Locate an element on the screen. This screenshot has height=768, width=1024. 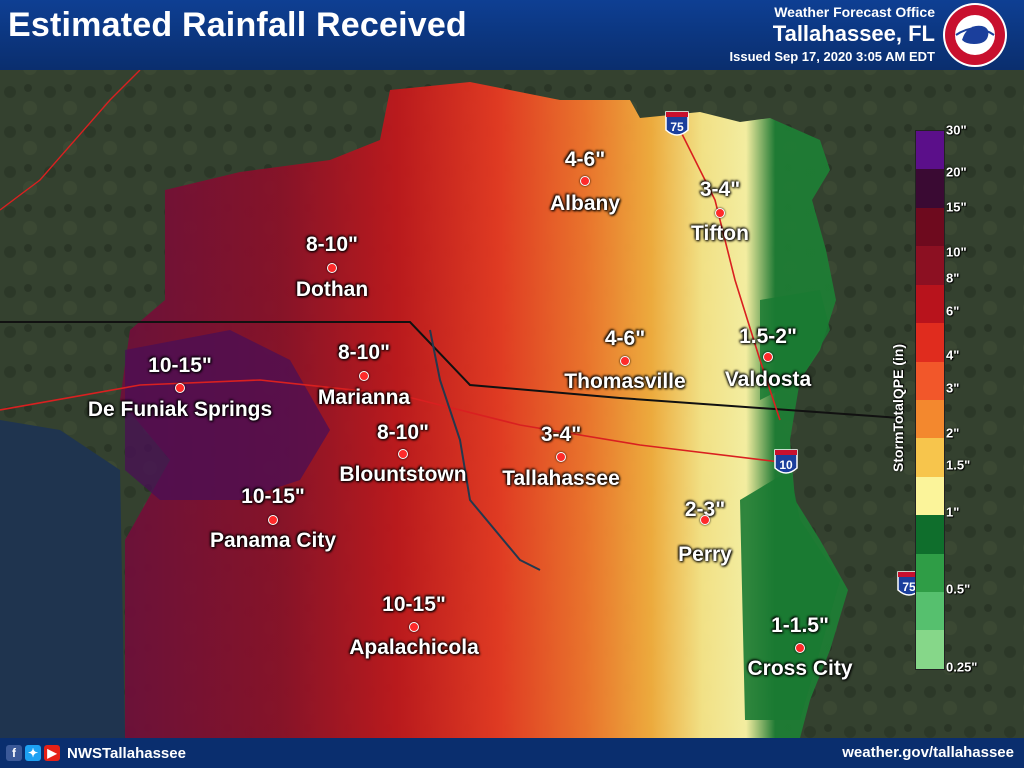
i75-route is located at coordinates (730, 275).